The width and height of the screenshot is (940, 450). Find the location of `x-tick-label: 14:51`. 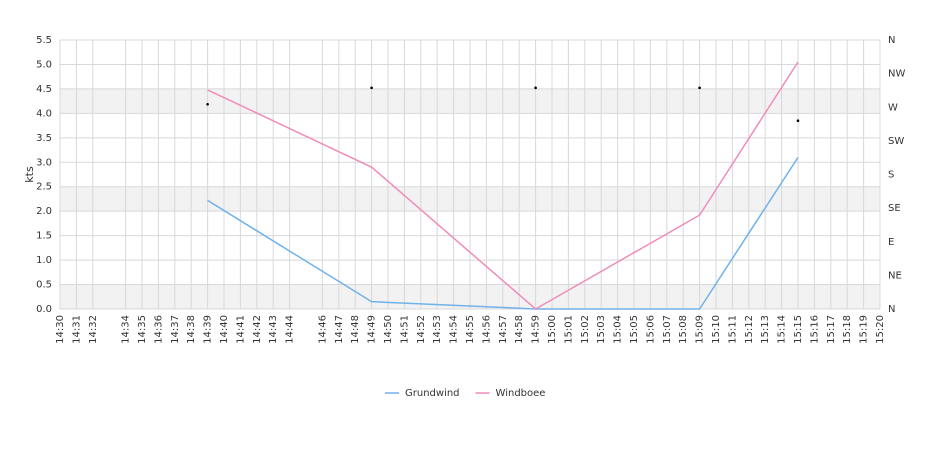

x-tick-label: 14:51 is located at coordinates (404, 329).